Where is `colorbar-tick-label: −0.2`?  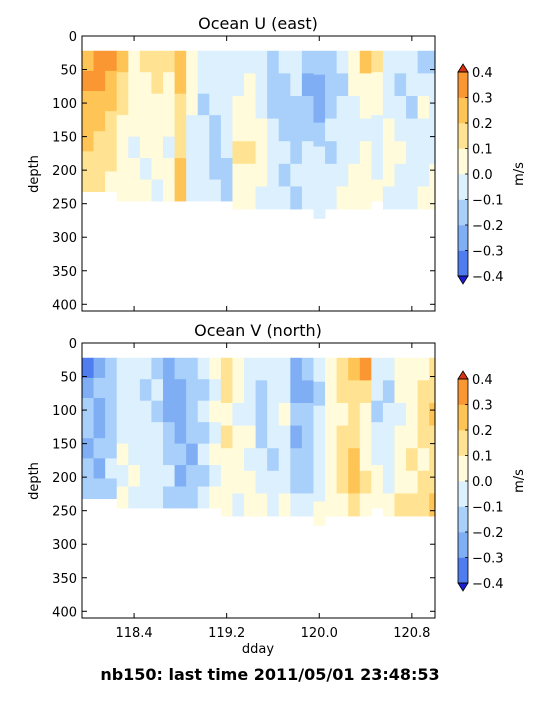
colorbar-tick-label: −0.2 is located at coordinates (488, 533).